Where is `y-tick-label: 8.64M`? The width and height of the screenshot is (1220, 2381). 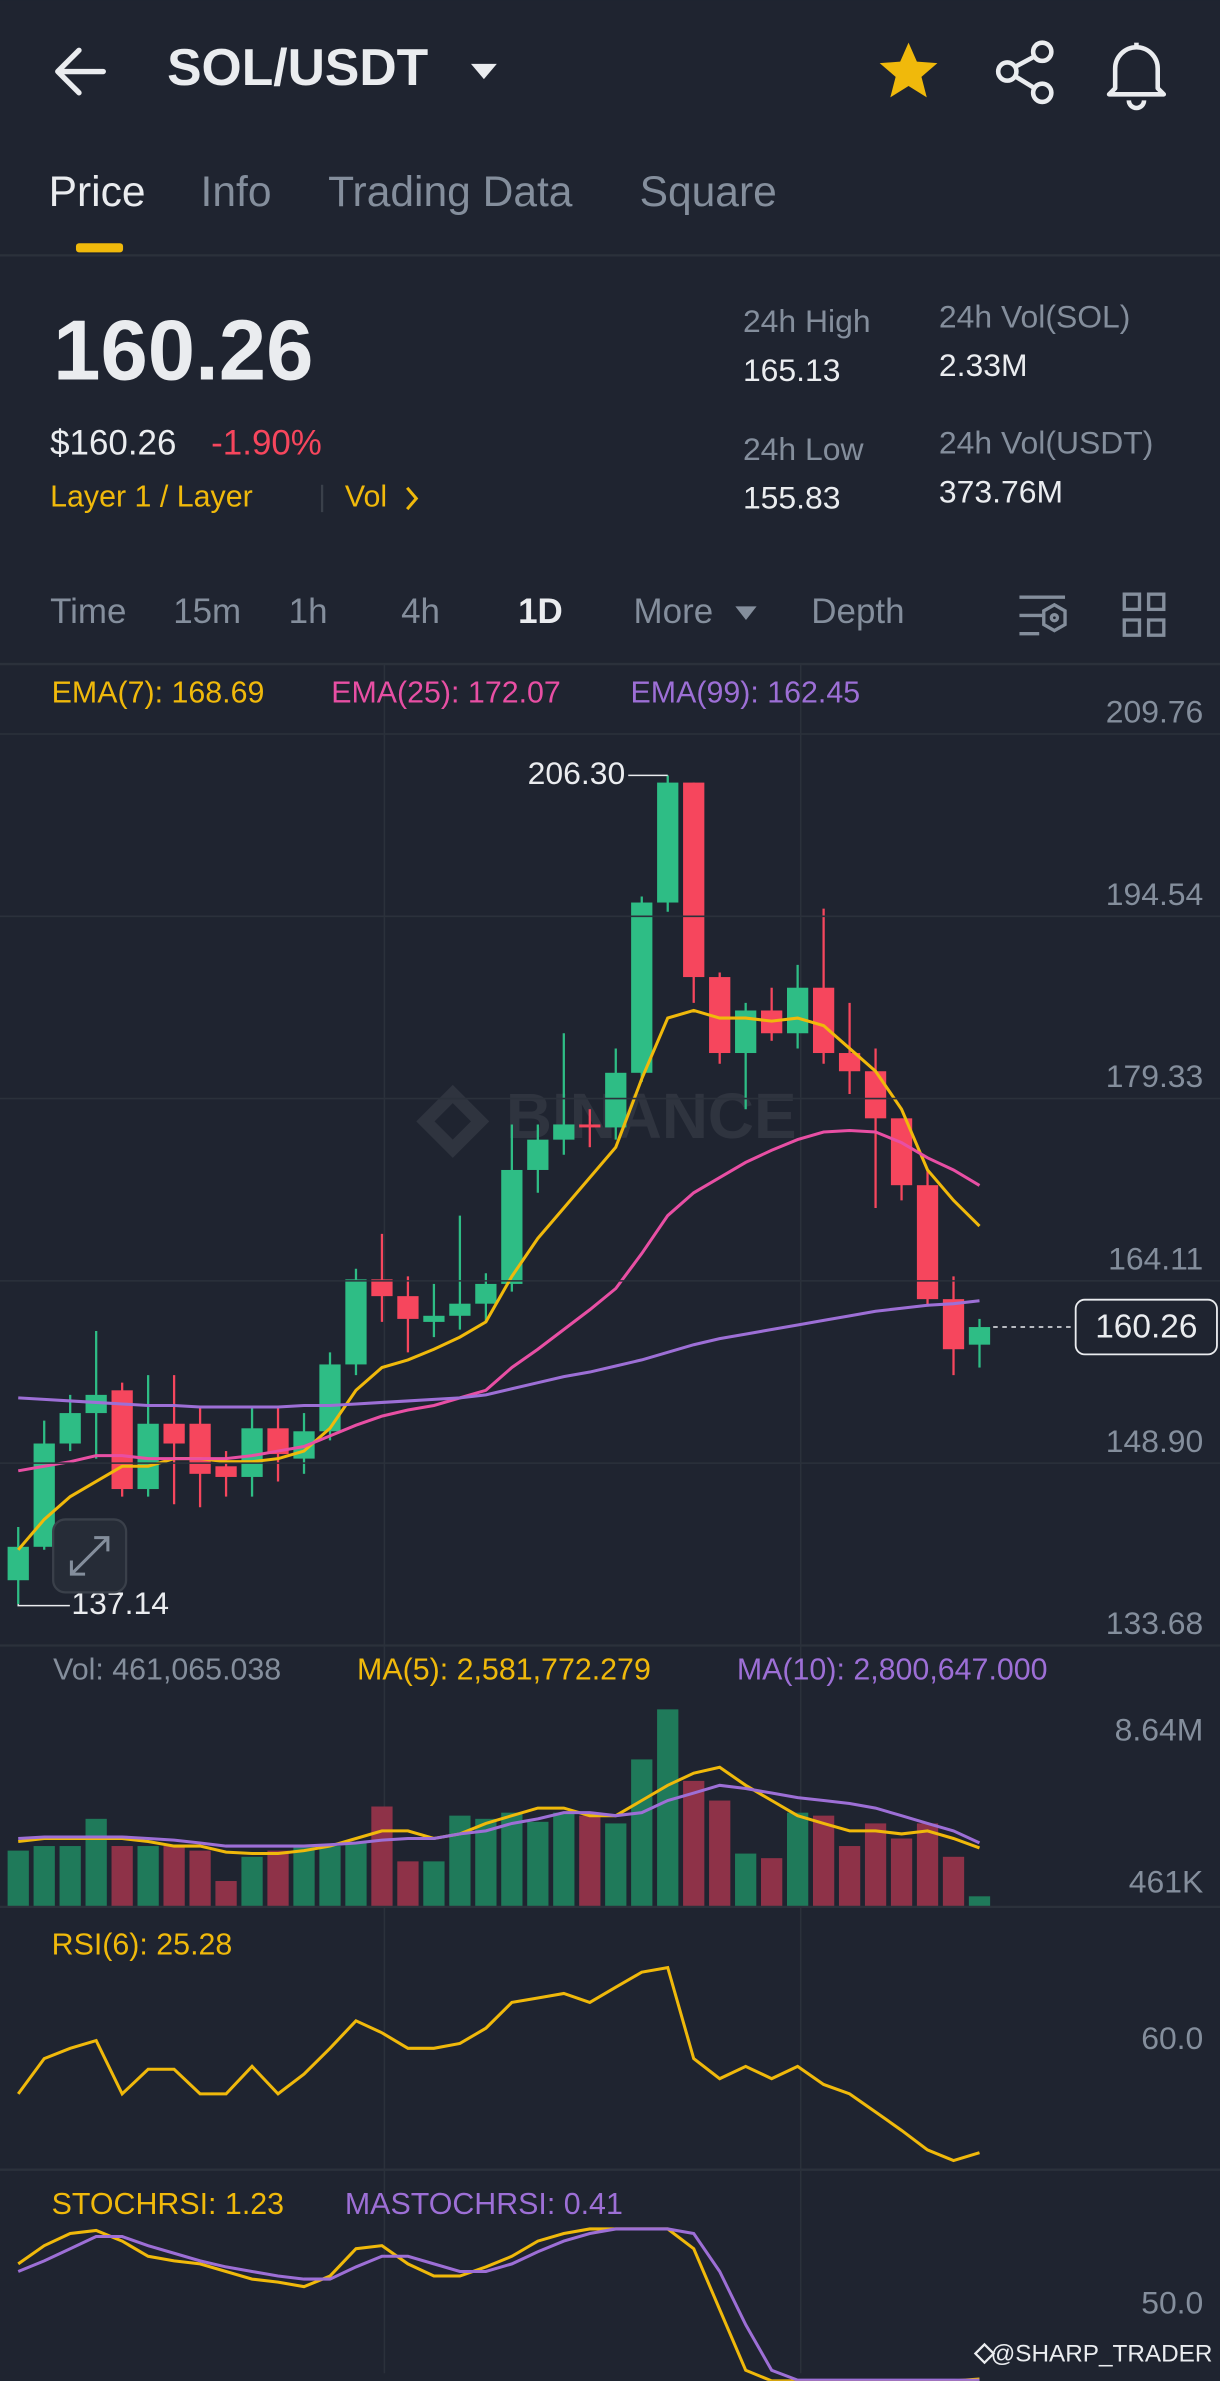 y-tick-label: 8.64M is located at coordinates (1159, 1730).